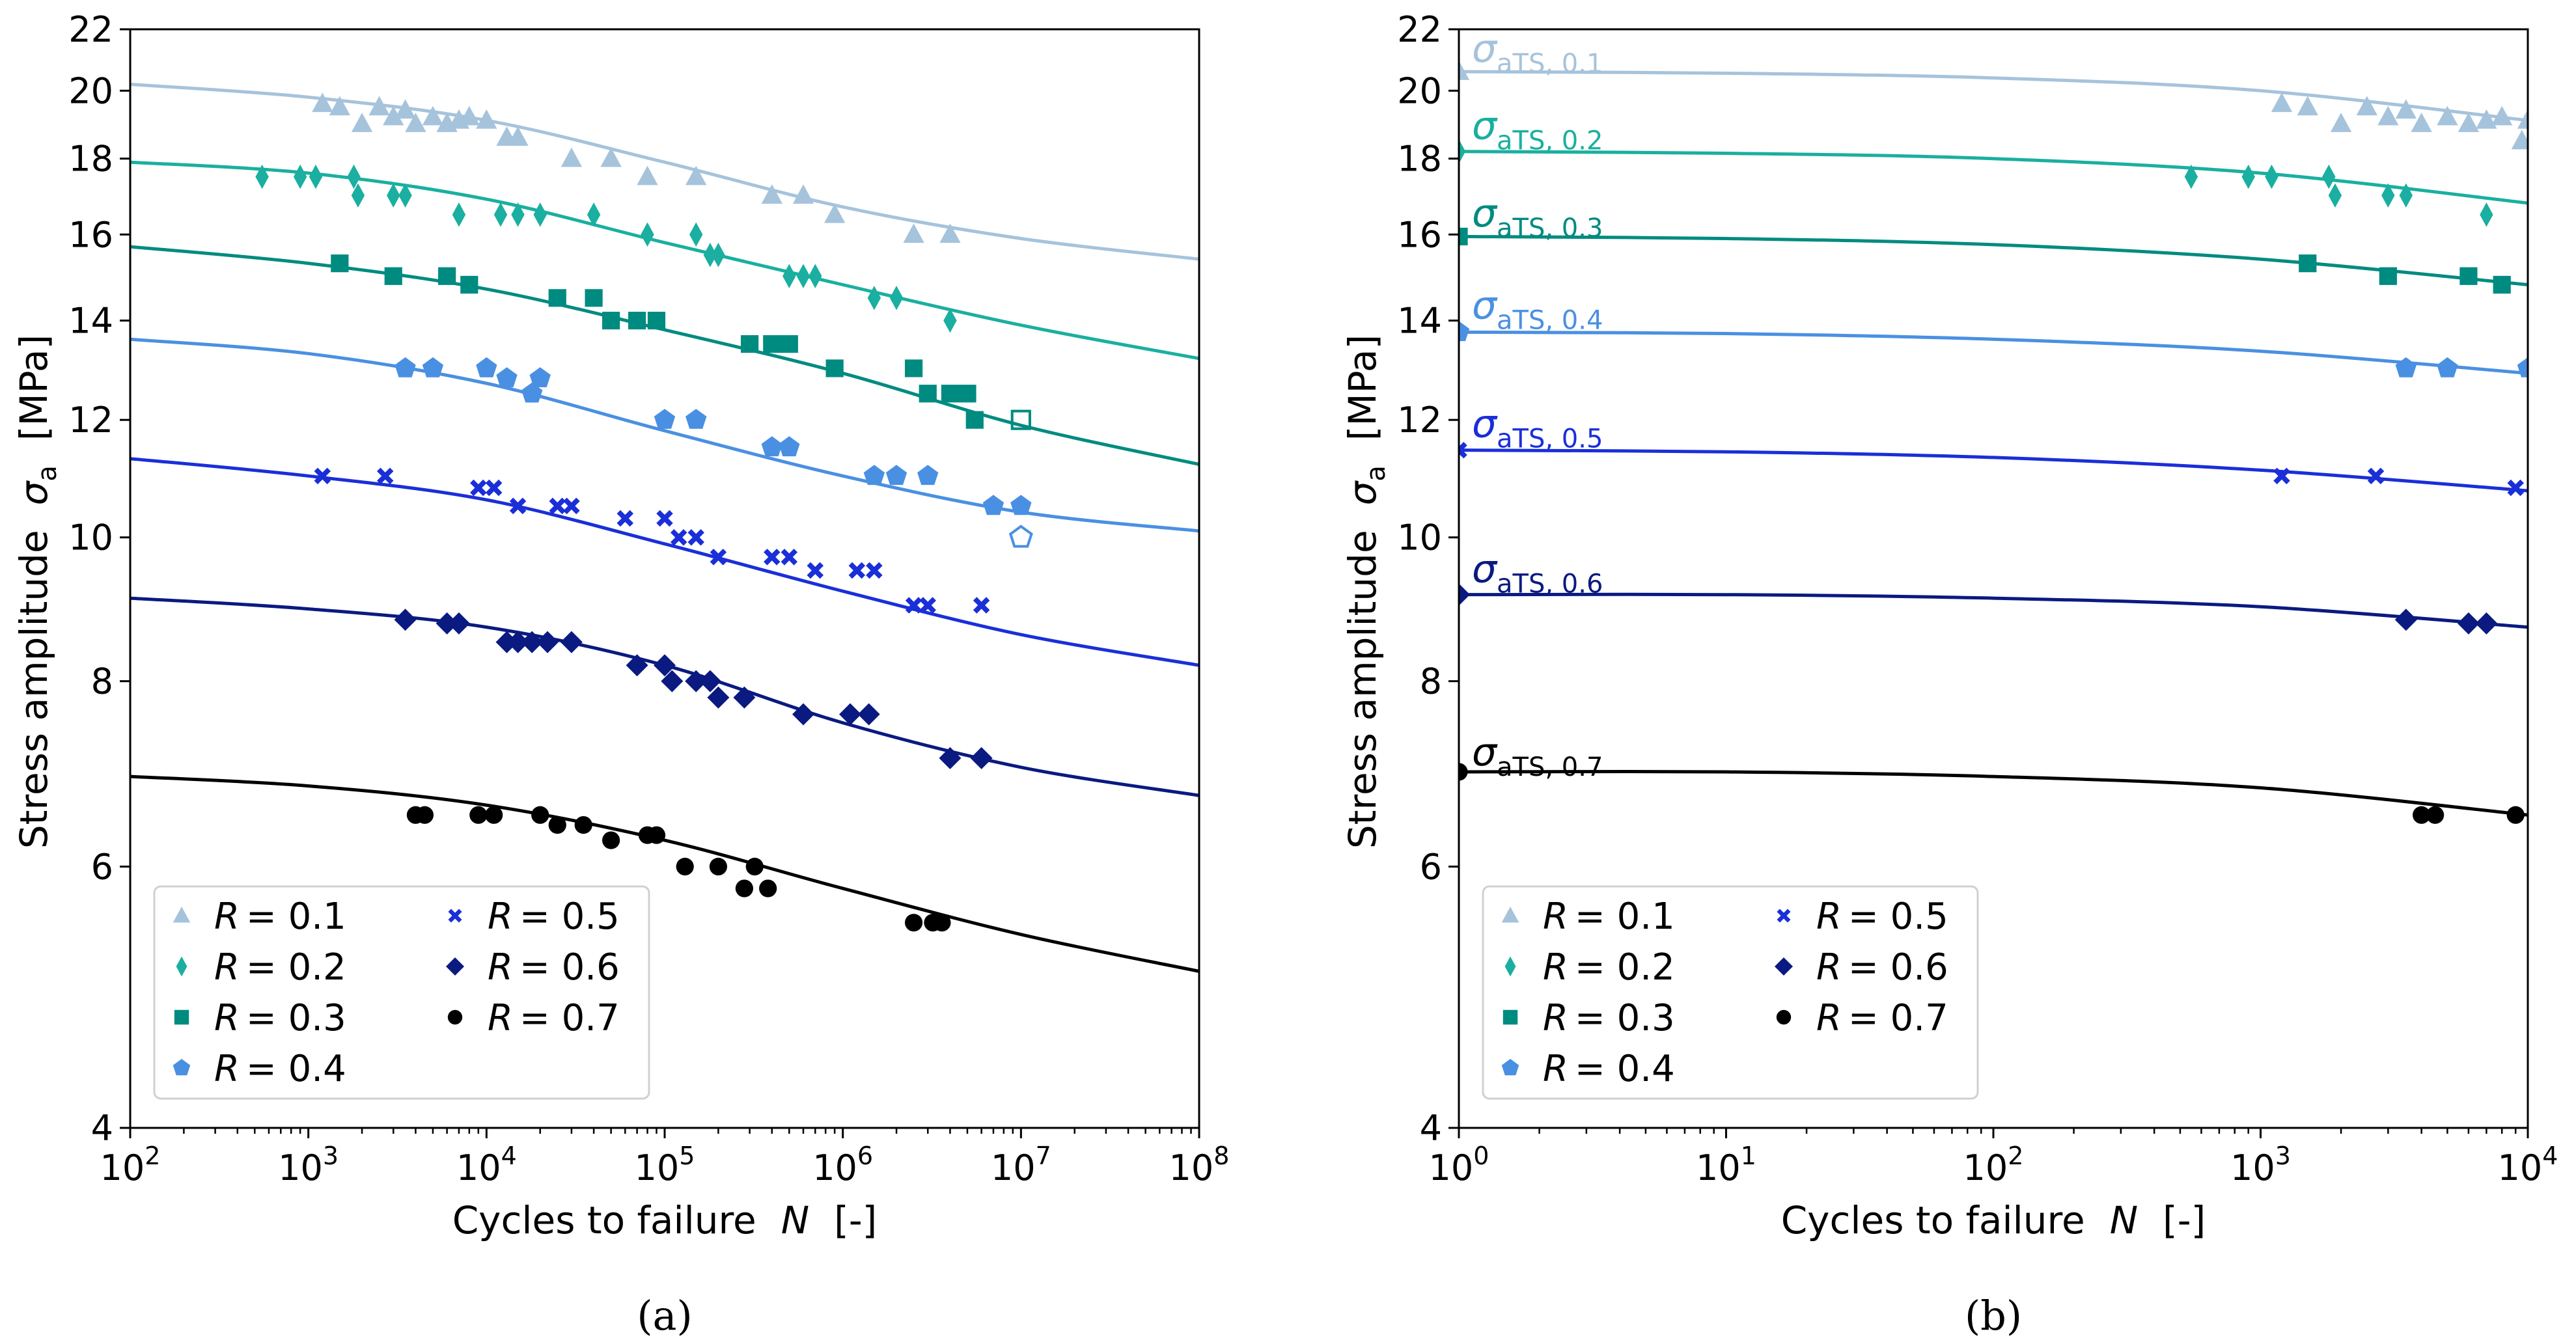 Image resolution: width=2576 pixels, height=1342 pixels. Describe the element at coordinates (1550, 584) in the screenshot. I see `curve-label-subscript: aTS, 0.6` at that location.